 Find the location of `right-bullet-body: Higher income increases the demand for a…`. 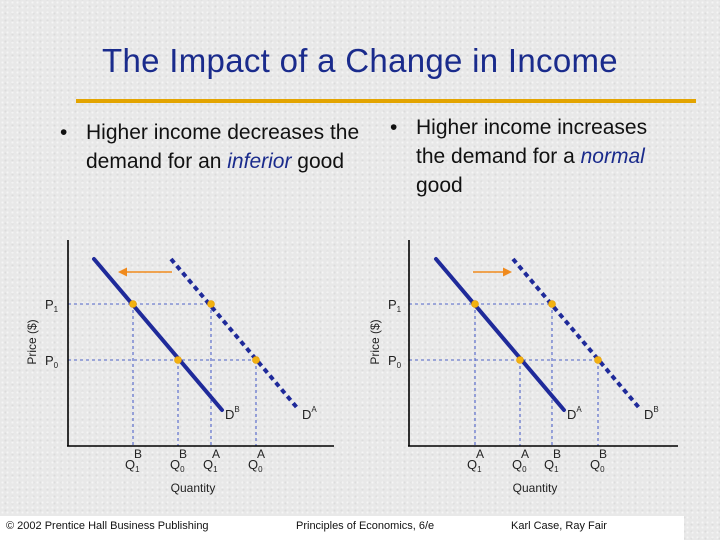

right-bullet-body: Higher income increases the demand for a… is located at coordinates (535, 156).